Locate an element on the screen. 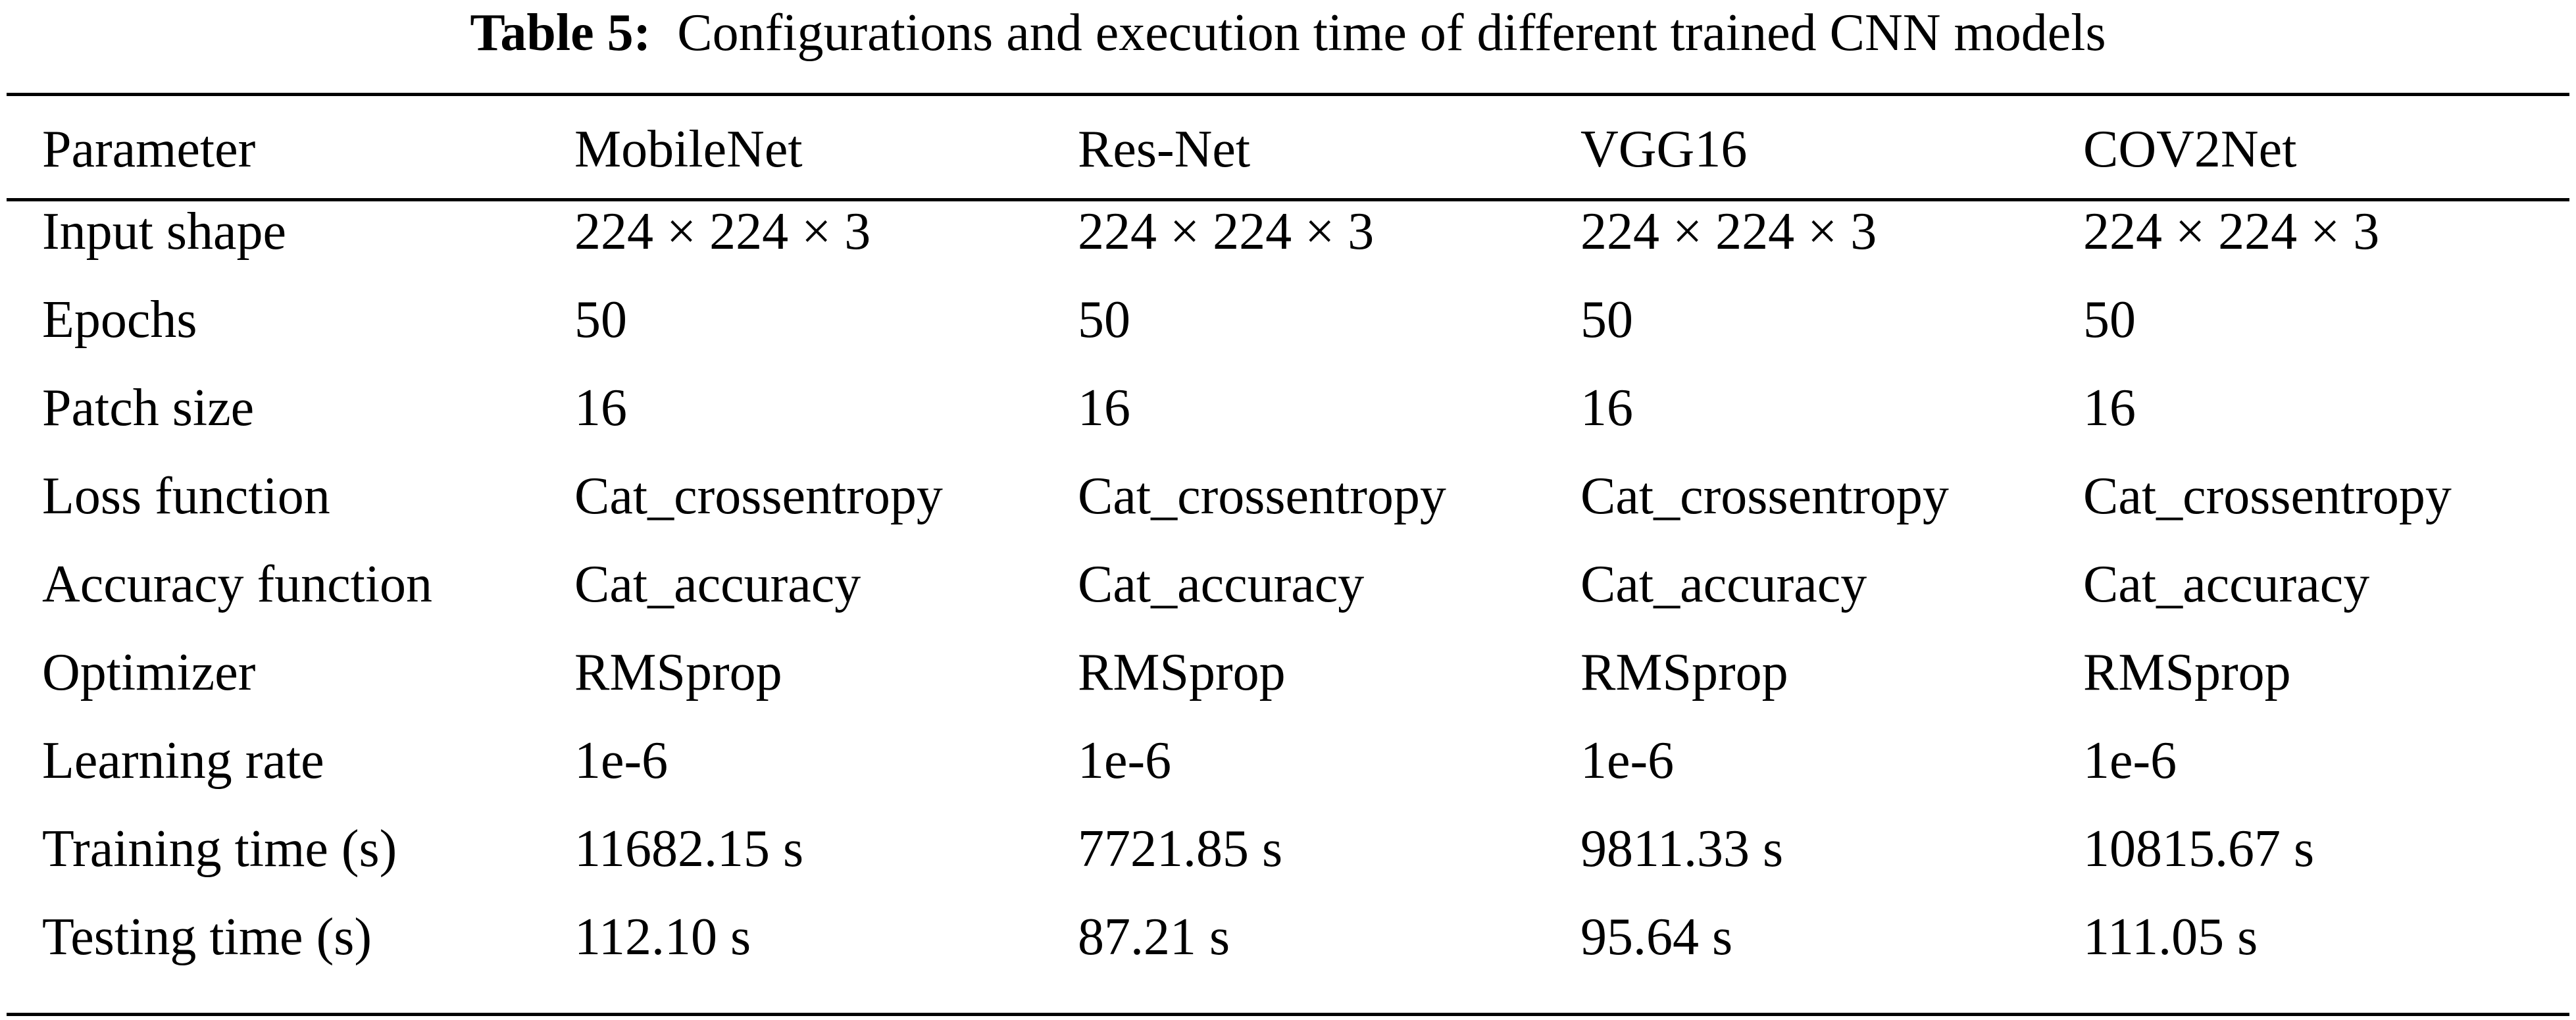 Image resolution: width=2576 pixels, height=1020 pixels. table-cell: 112.10 s is located at coordinates (662, 937).